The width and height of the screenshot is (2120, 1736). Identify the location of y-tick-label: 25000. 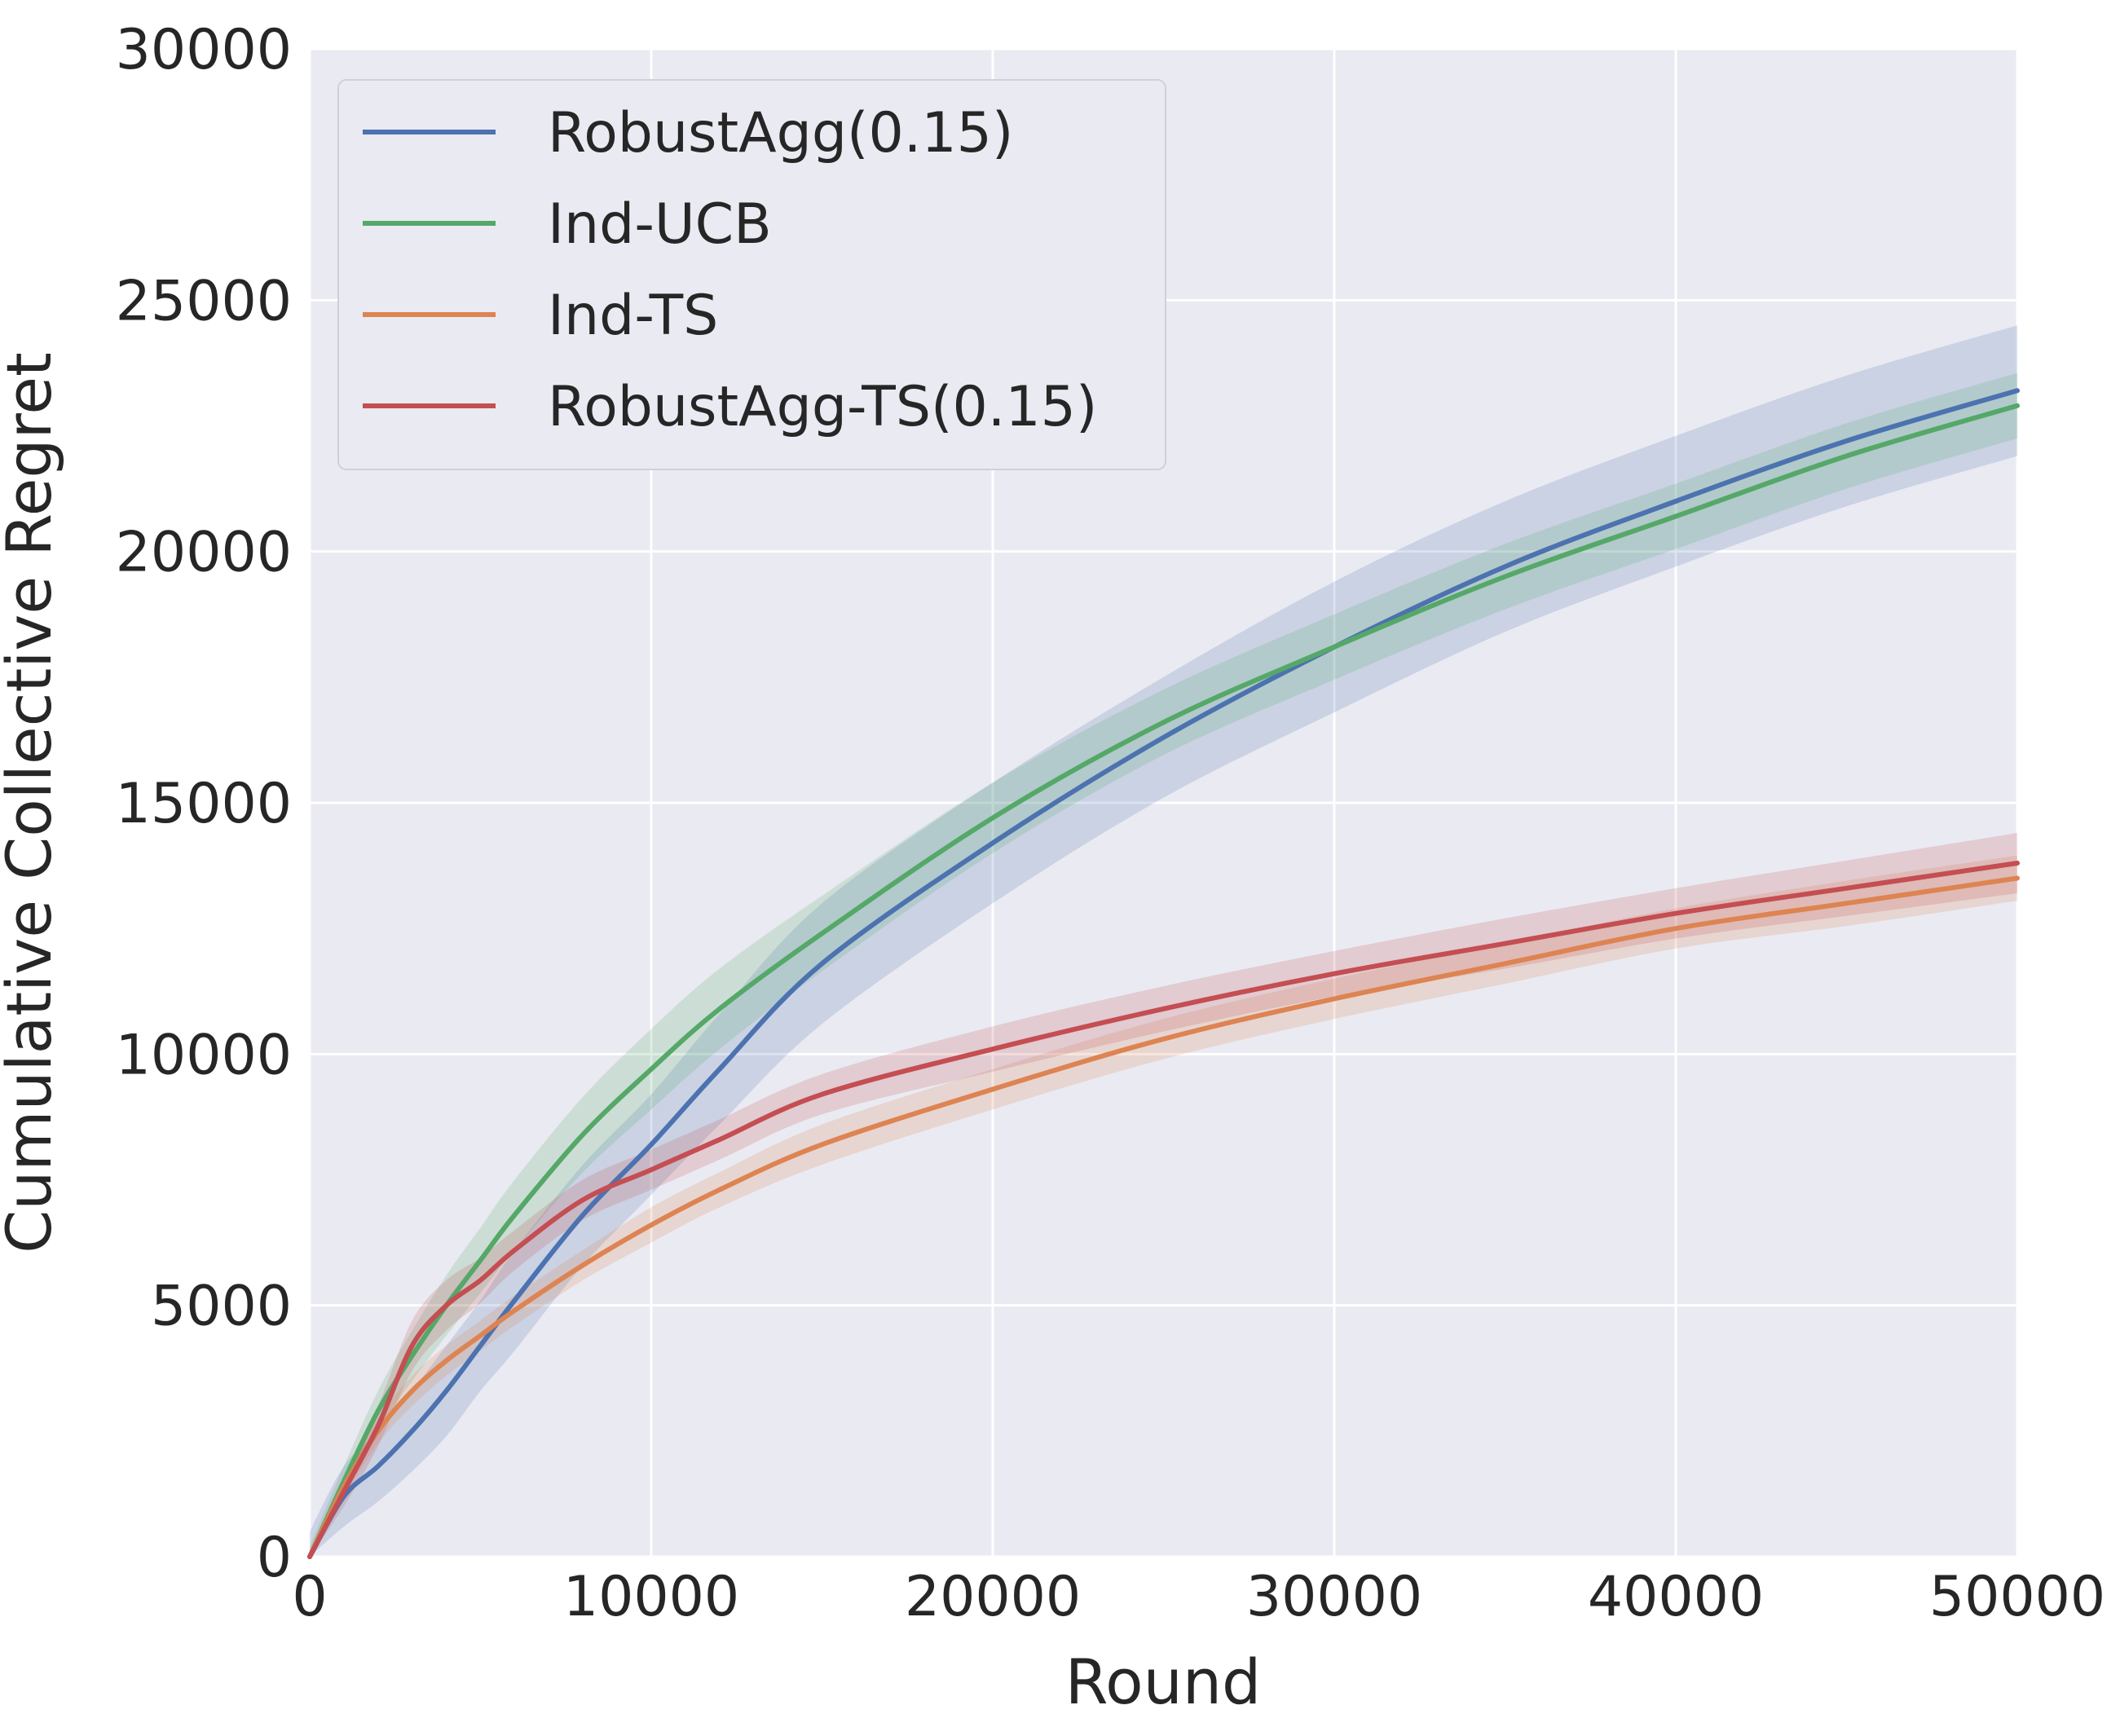
(204, 301).